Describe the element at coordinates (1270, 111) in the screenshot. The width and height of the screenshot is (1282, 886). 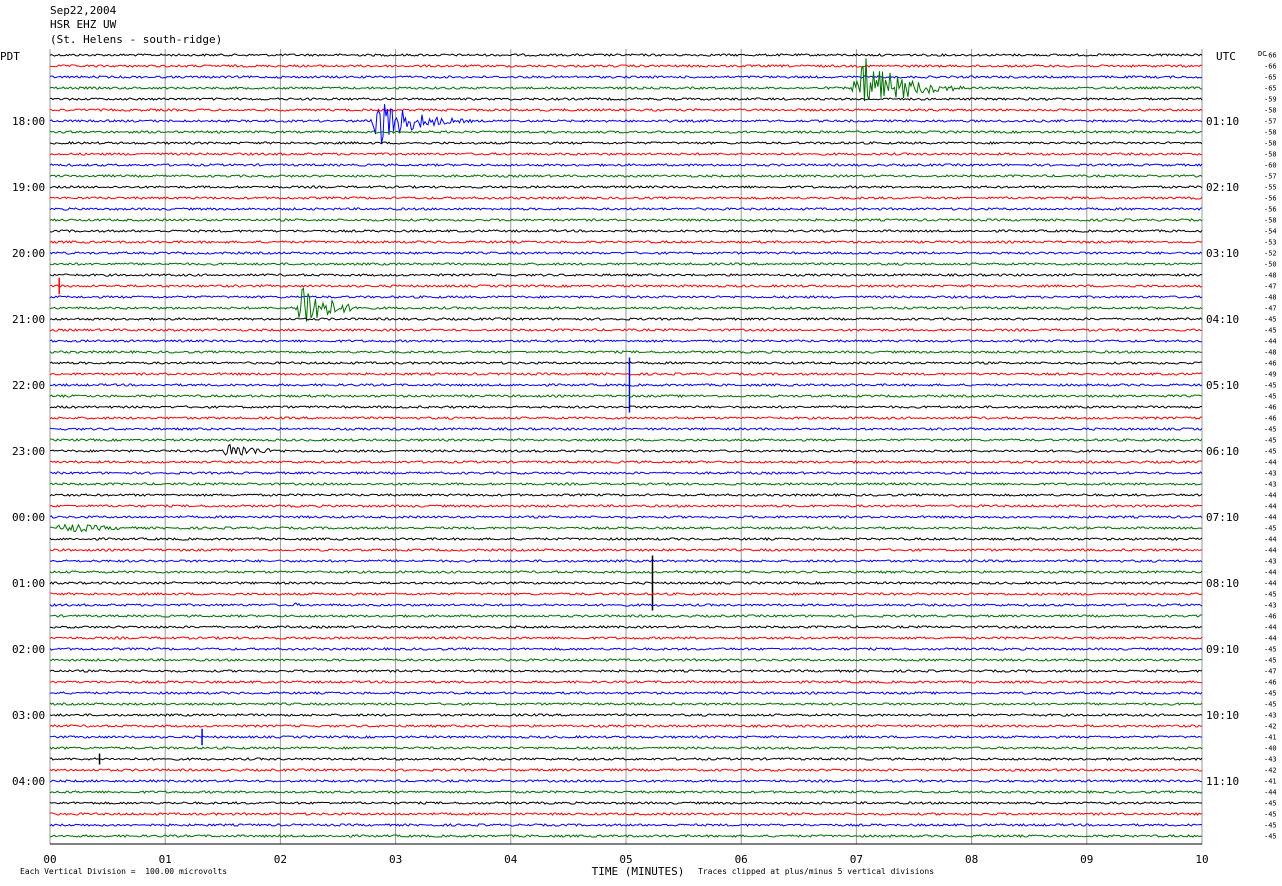
I see `dc-offset-5: -58` at that location.